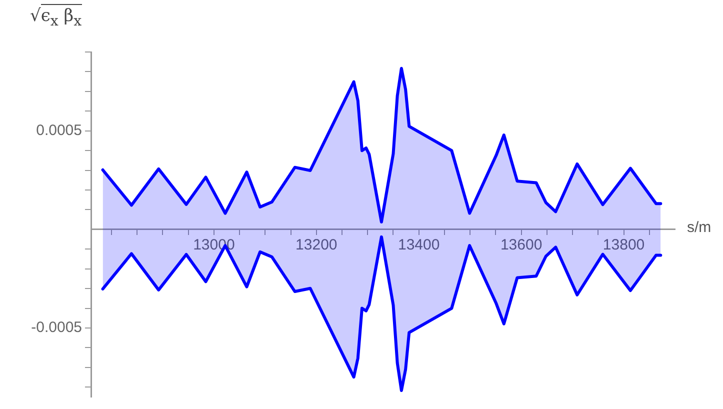  Describe the element at coordinates (521, 245) in the screenshot. I see `x-tick-label: 13600` at that location.